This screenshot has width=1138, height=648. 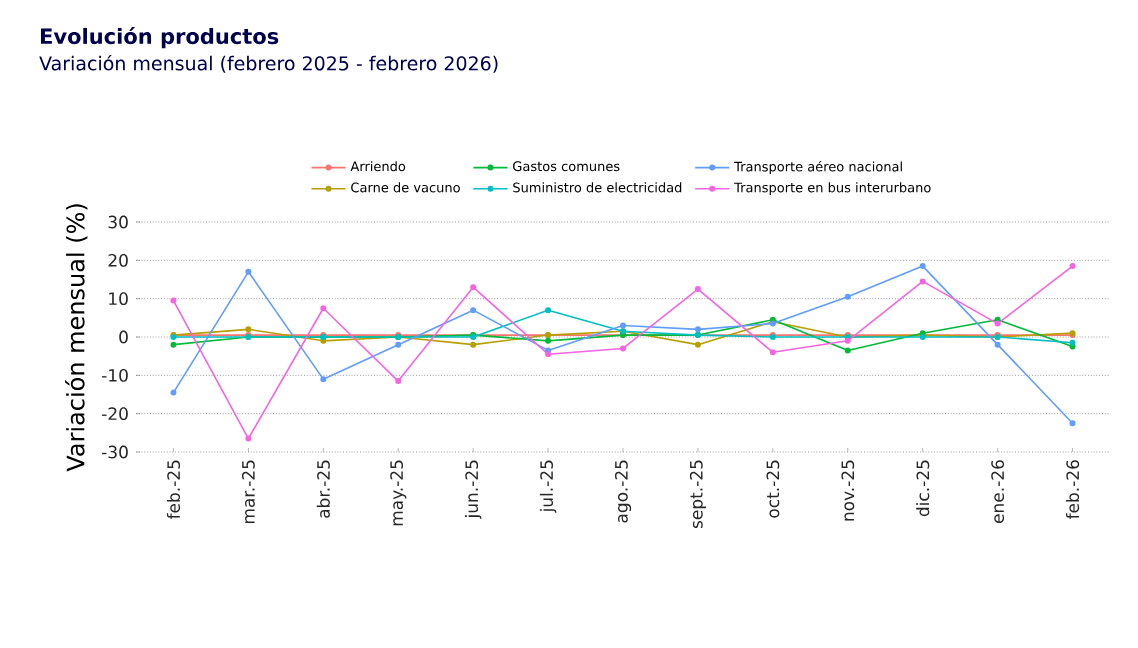 What do you see at coordinates (114, 452) in the screenshot?
I see `y-tick-label: -30` at bounding box center [114, 452].